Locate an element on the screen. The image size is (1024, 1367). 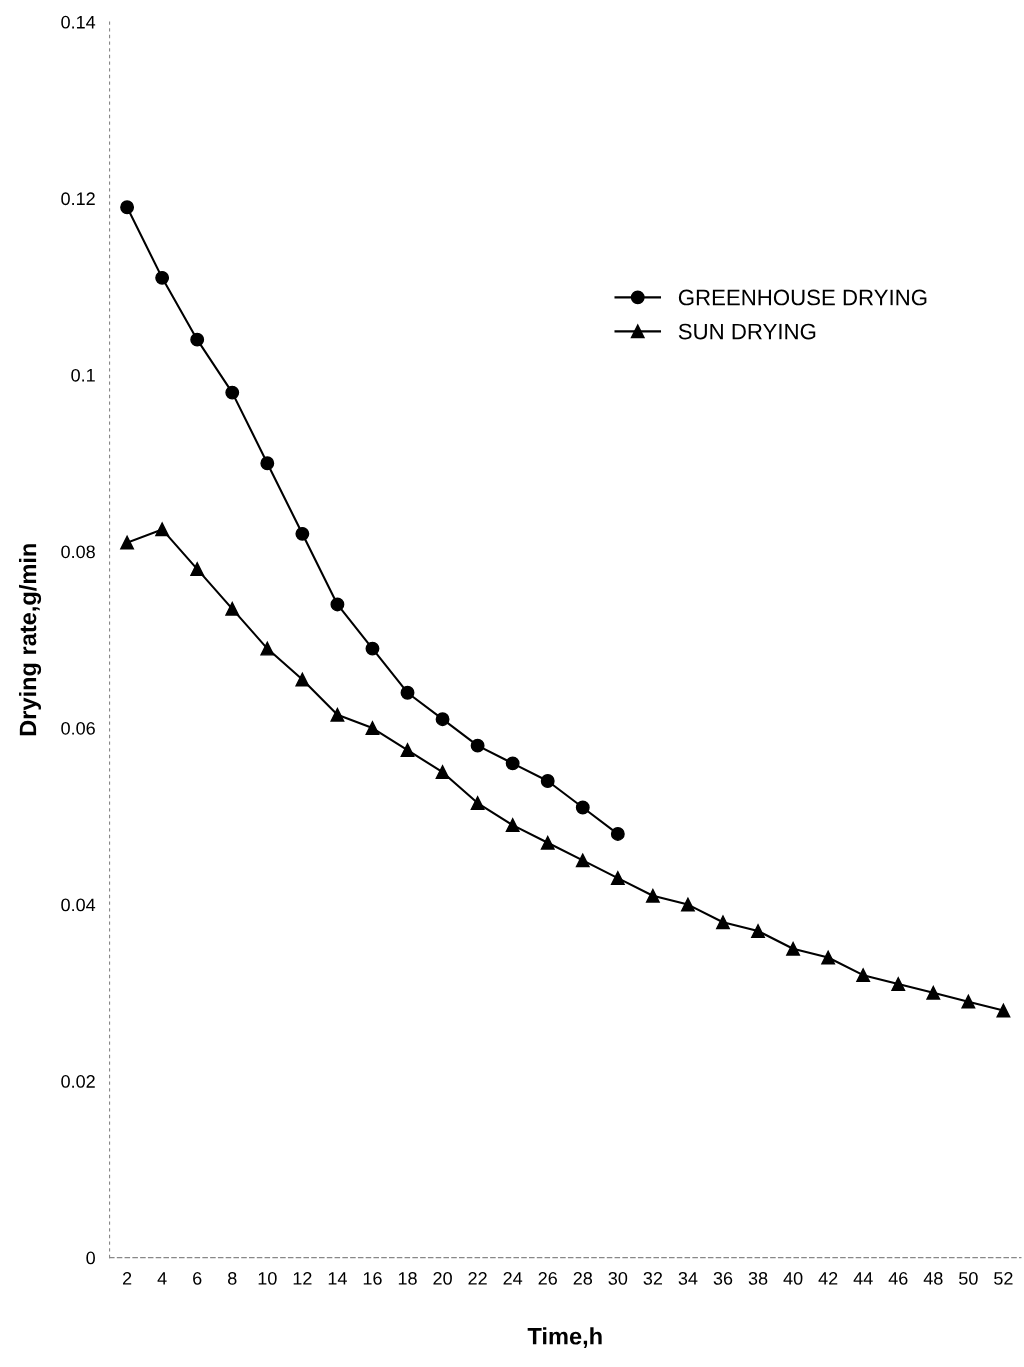
x-tick-label: 52 is located at coordinates (1003, 1278).